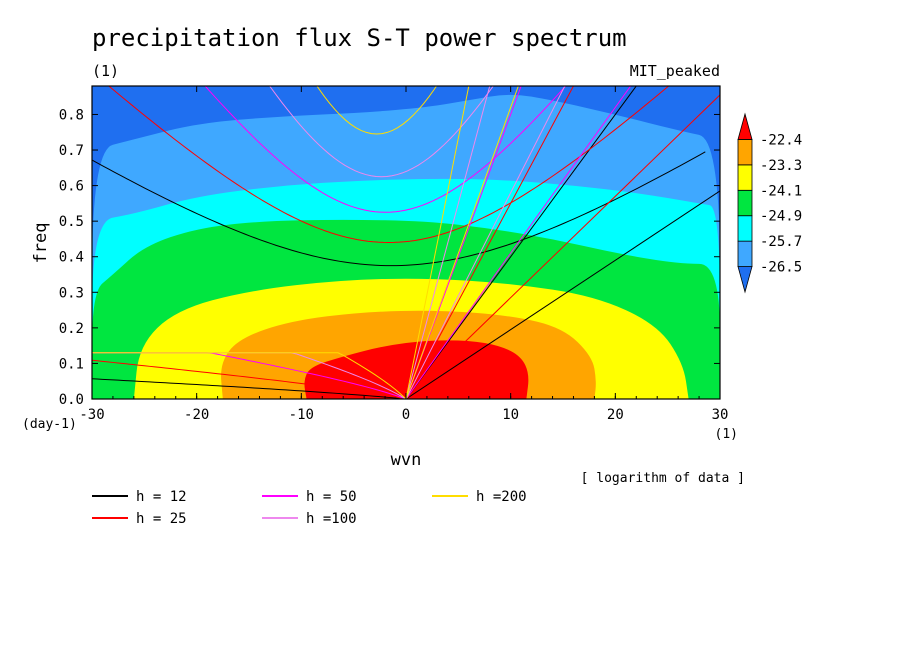 This screenshot has width=904, height=659. Describe the element at coordinates (615, 415) in the screenshot. I see `x-tick-label: 20` at that location.